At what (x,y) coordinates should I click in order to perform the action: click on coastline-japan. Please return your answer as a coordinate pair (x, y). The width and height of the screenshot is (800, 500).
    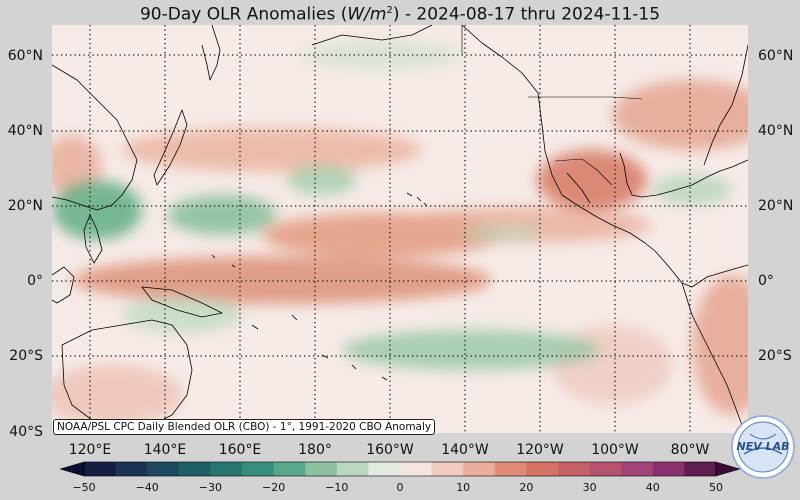
    Looking at the image, I should click on (170, 147).